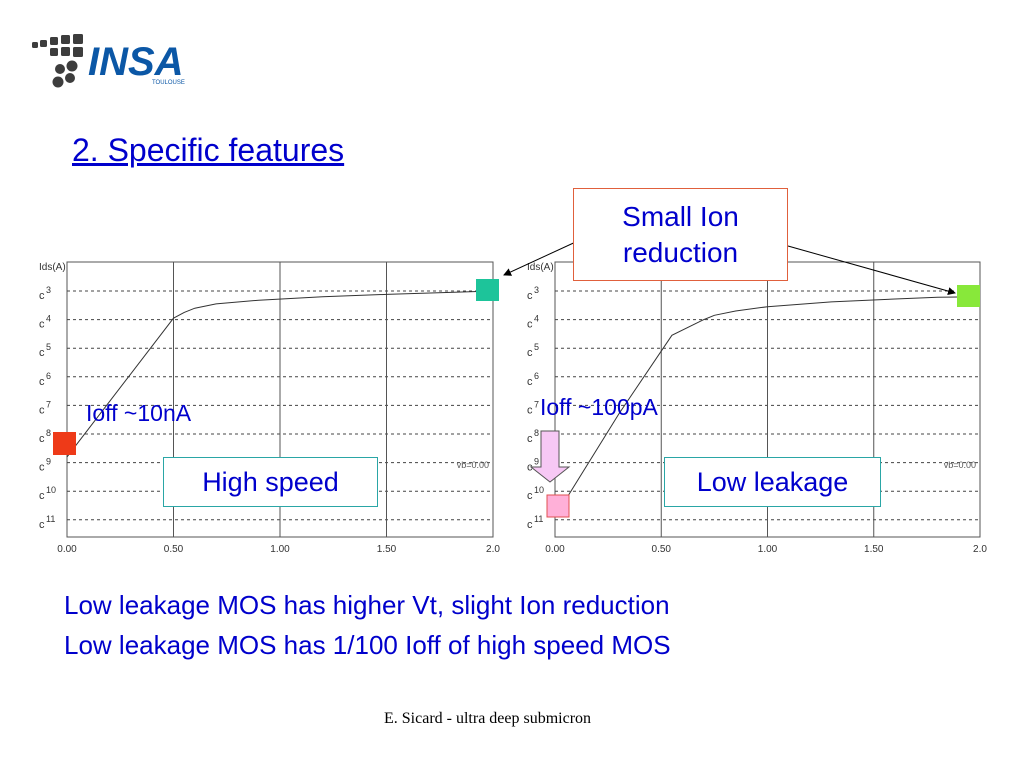 The image size is (1024, 768). I want to click on slide-title: 2. Specific features, so click(208, 150).